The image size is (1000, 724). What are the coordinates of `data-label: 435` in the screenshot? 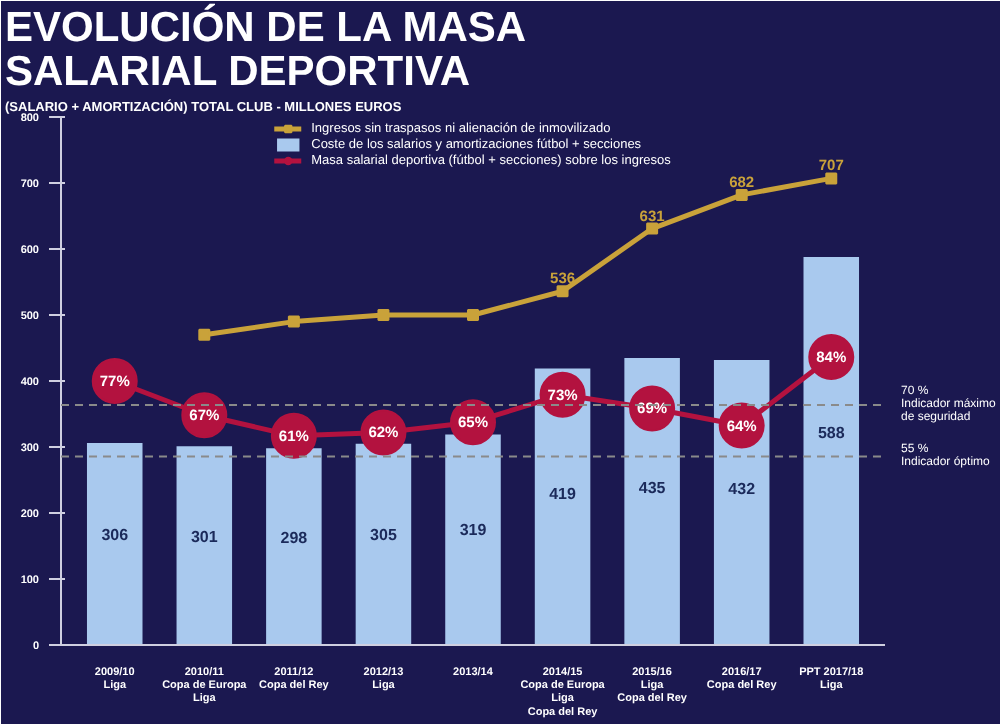 It's located at (652, 488).